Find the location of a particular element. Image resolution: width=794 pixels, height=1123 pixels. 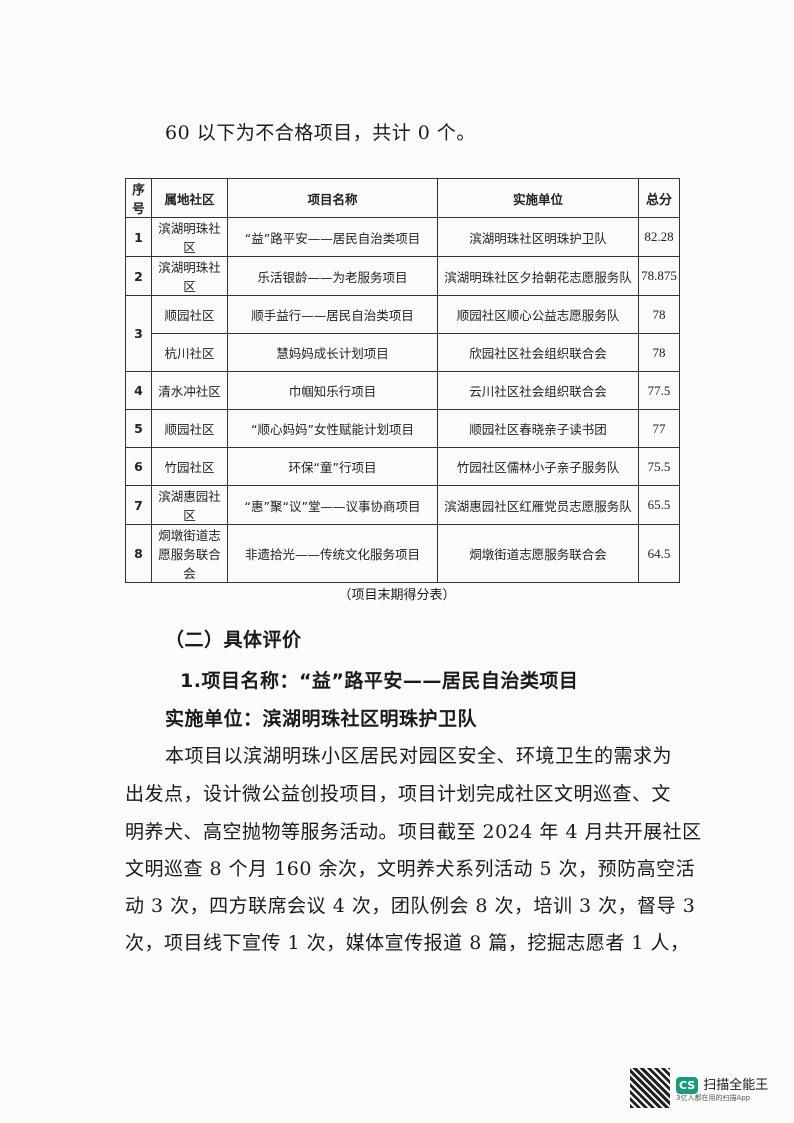

item-title: 1.项目名称：“益”路平安——居民自治类项目 is located at coordinates (379, 681).